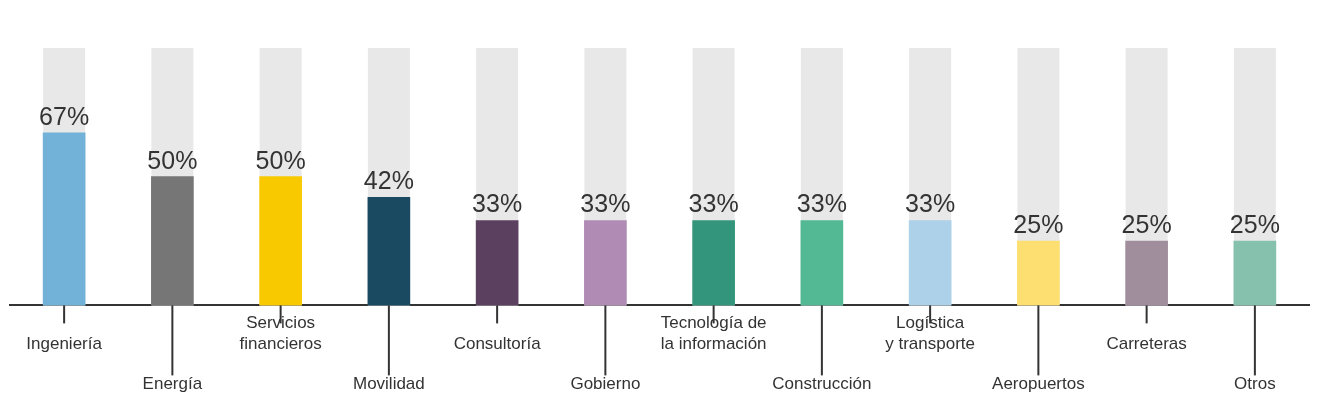 The width and height of the screenshot is (1317, 403). What do you see at coordinates (172, 384) in the screenshot?
I see `x-tick-label: Energía` at bounding box center [172, 384].